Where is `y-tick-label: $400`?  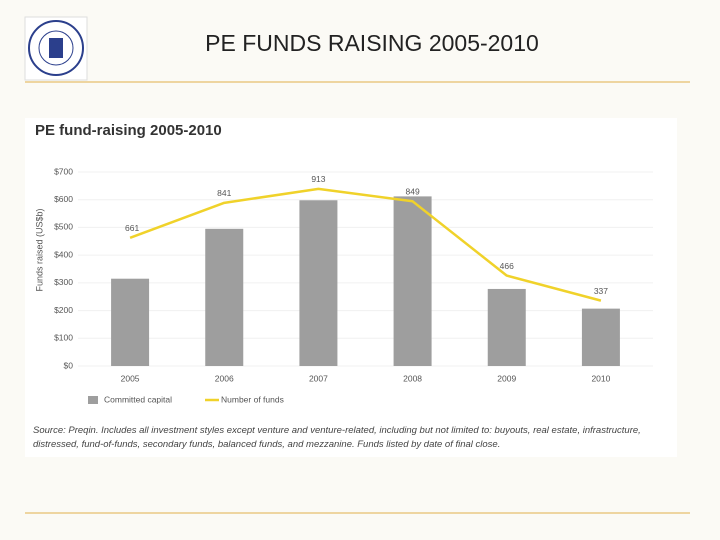 y-tick-label: $400 is located at coordinates (63, 254).